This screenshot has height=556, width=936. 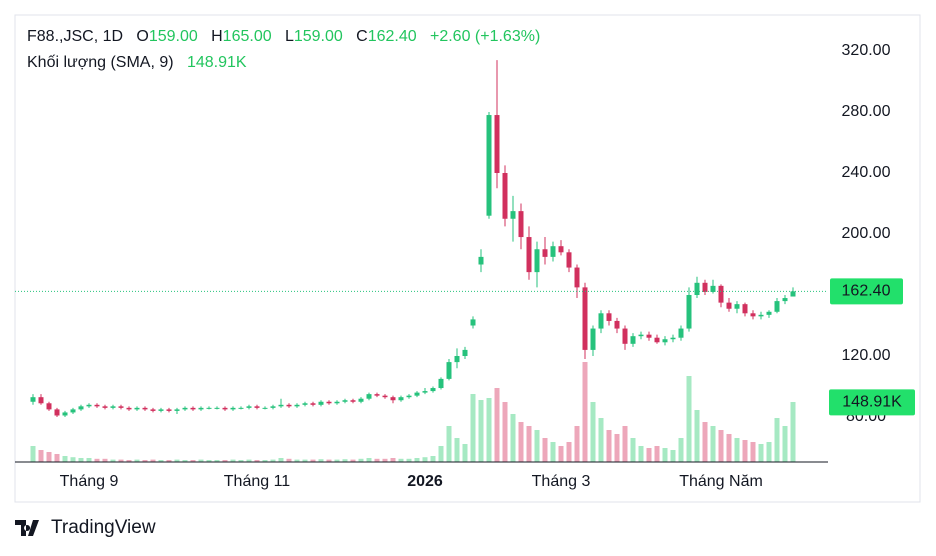 I want to click on brand-logo, so click(x=27, y=528).